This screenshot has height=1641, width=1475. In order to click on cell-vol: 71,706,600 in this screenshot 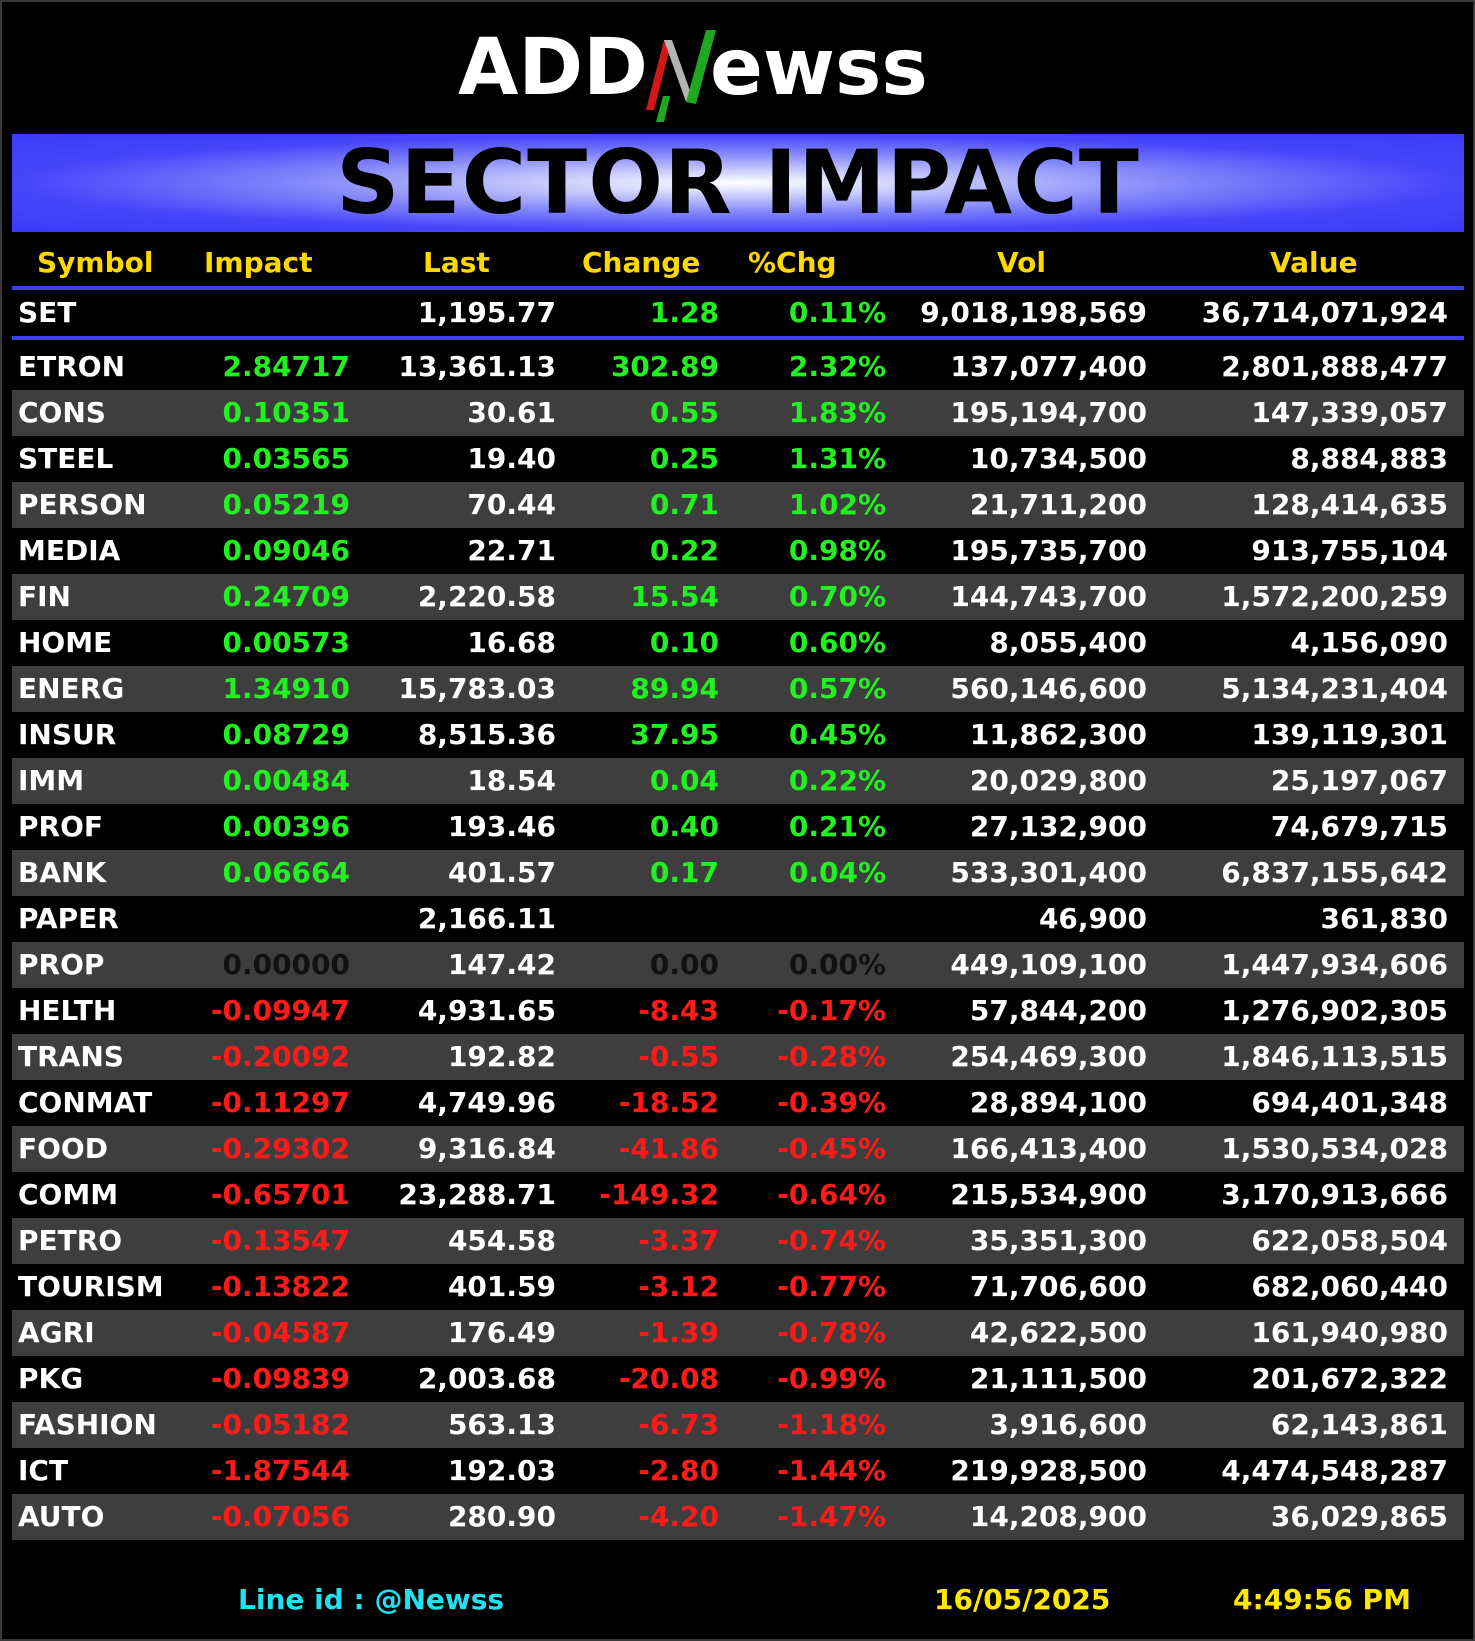, I will do `click(1058, 1286)`.